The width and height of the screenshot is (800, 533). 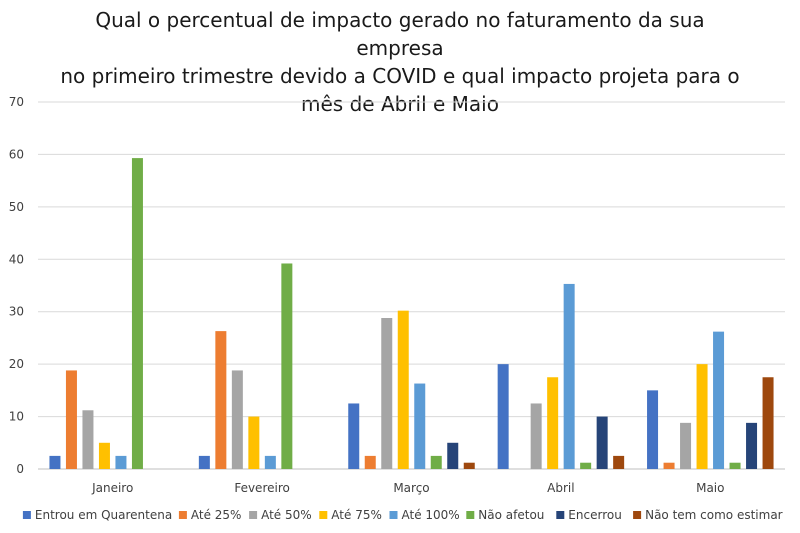 What do you see at coordinates (16, 102) in the screenshot?
I see `y-tick-label: 70` at bounding box center [16, 102].